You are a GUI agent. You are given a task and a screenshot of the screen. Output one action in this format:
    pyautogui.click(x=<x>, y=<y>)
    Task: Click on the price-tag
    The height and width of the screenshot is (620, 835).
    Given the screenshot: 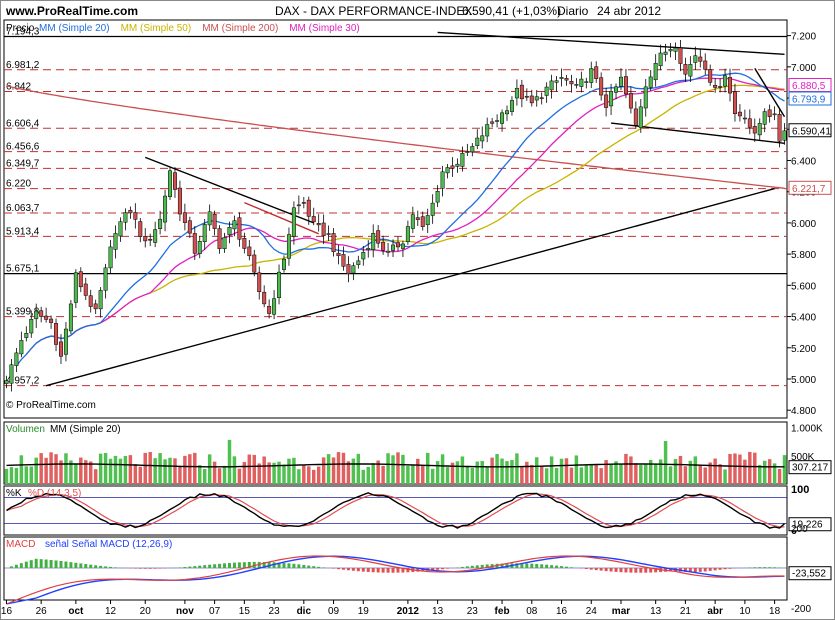 What is the action you would take?
    pyautogui.click(x=810, y=98)
    